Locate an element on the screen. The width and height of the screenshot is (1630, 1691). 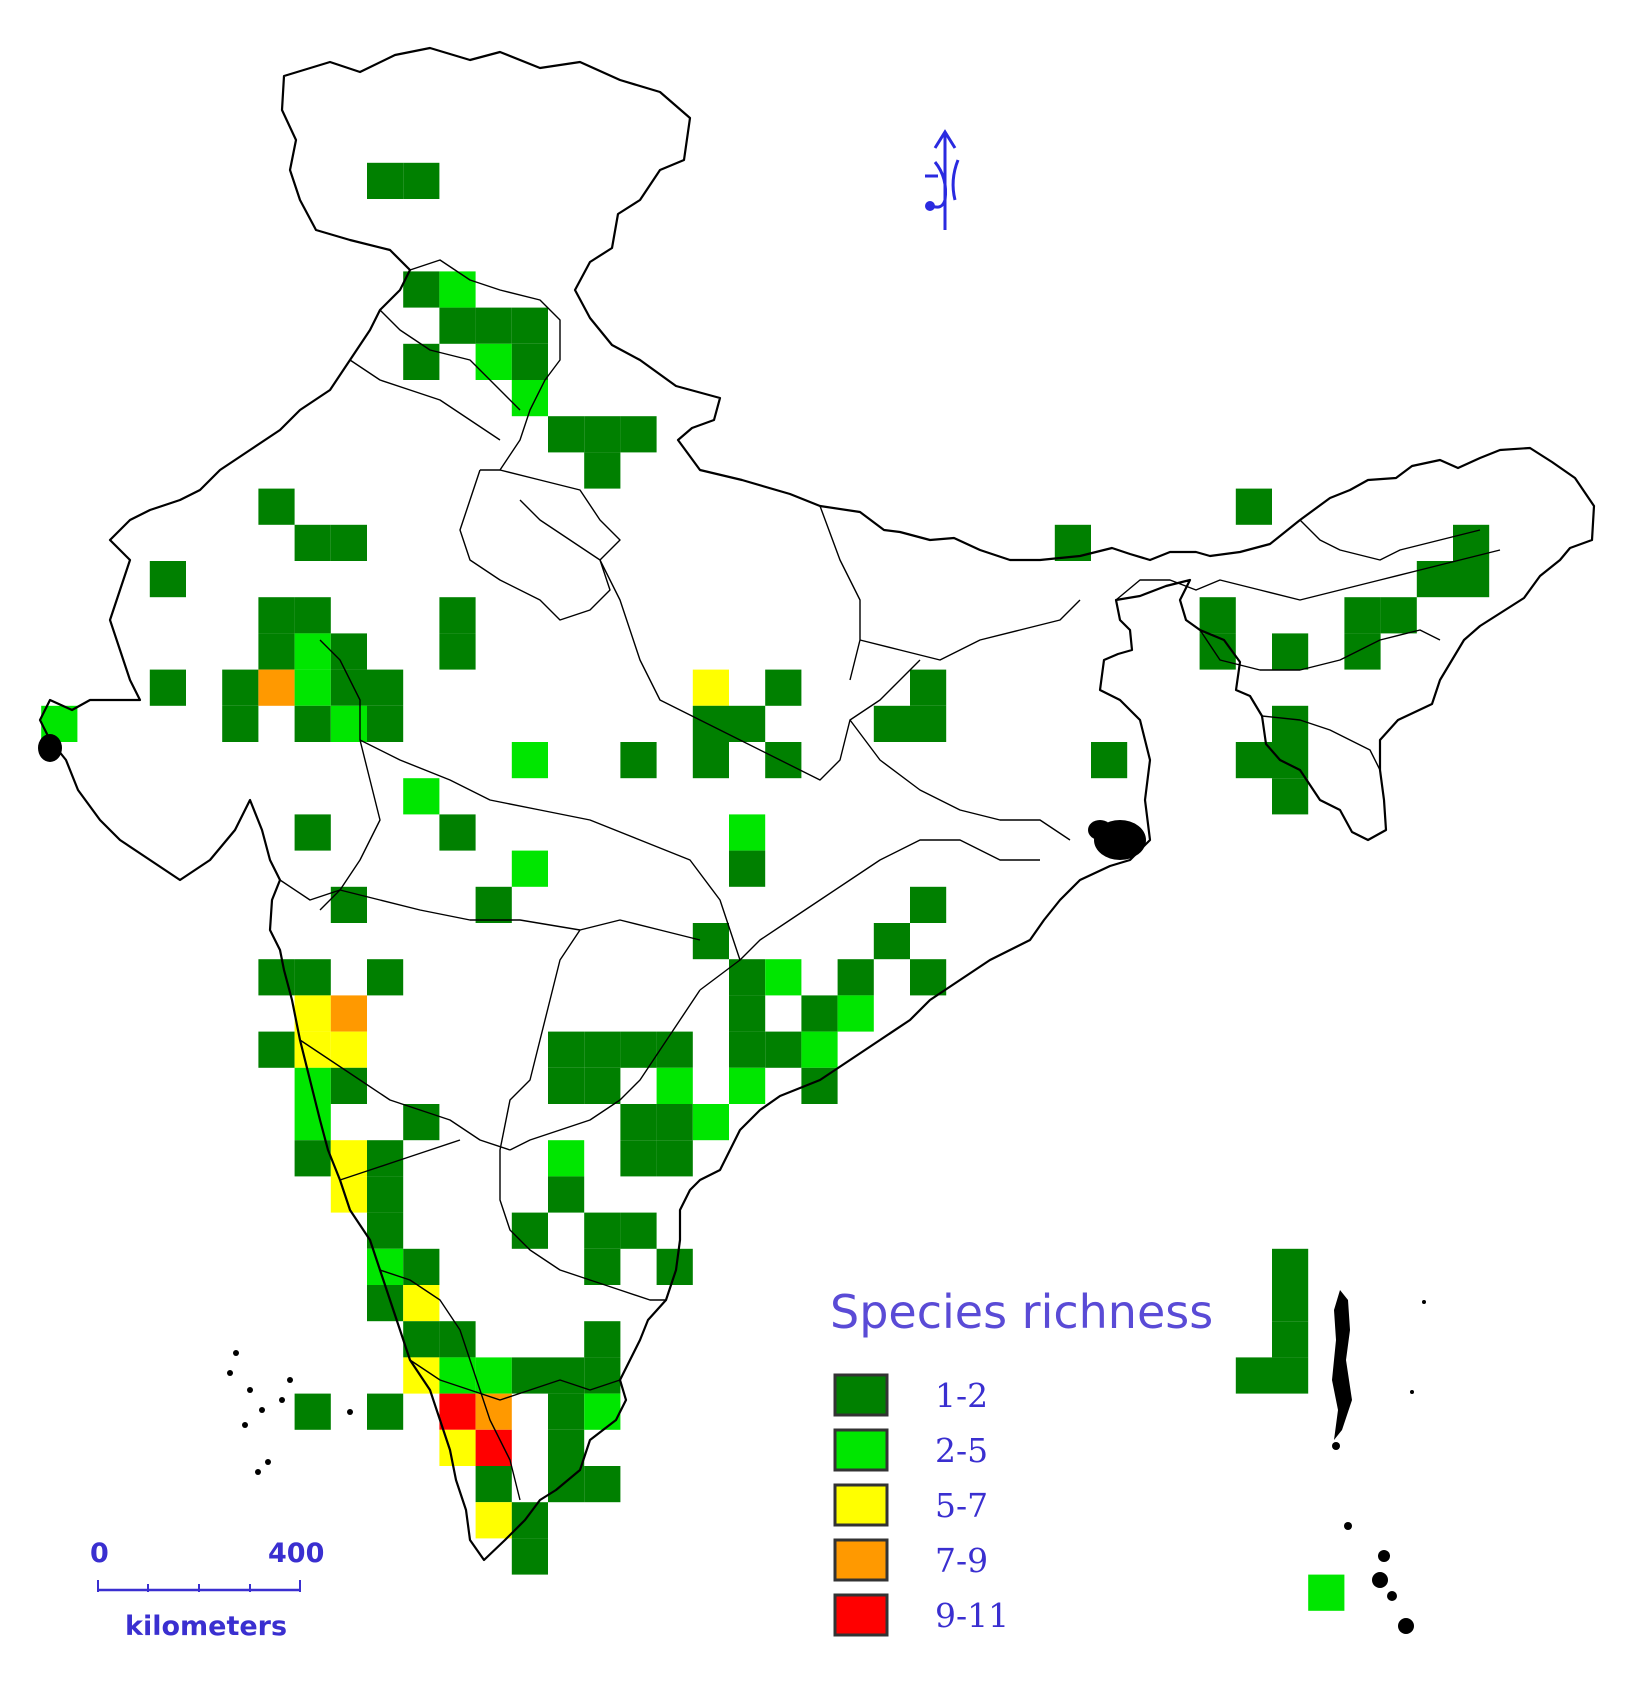
scale-end-label: 400 is located at coordinates (296, 1553).